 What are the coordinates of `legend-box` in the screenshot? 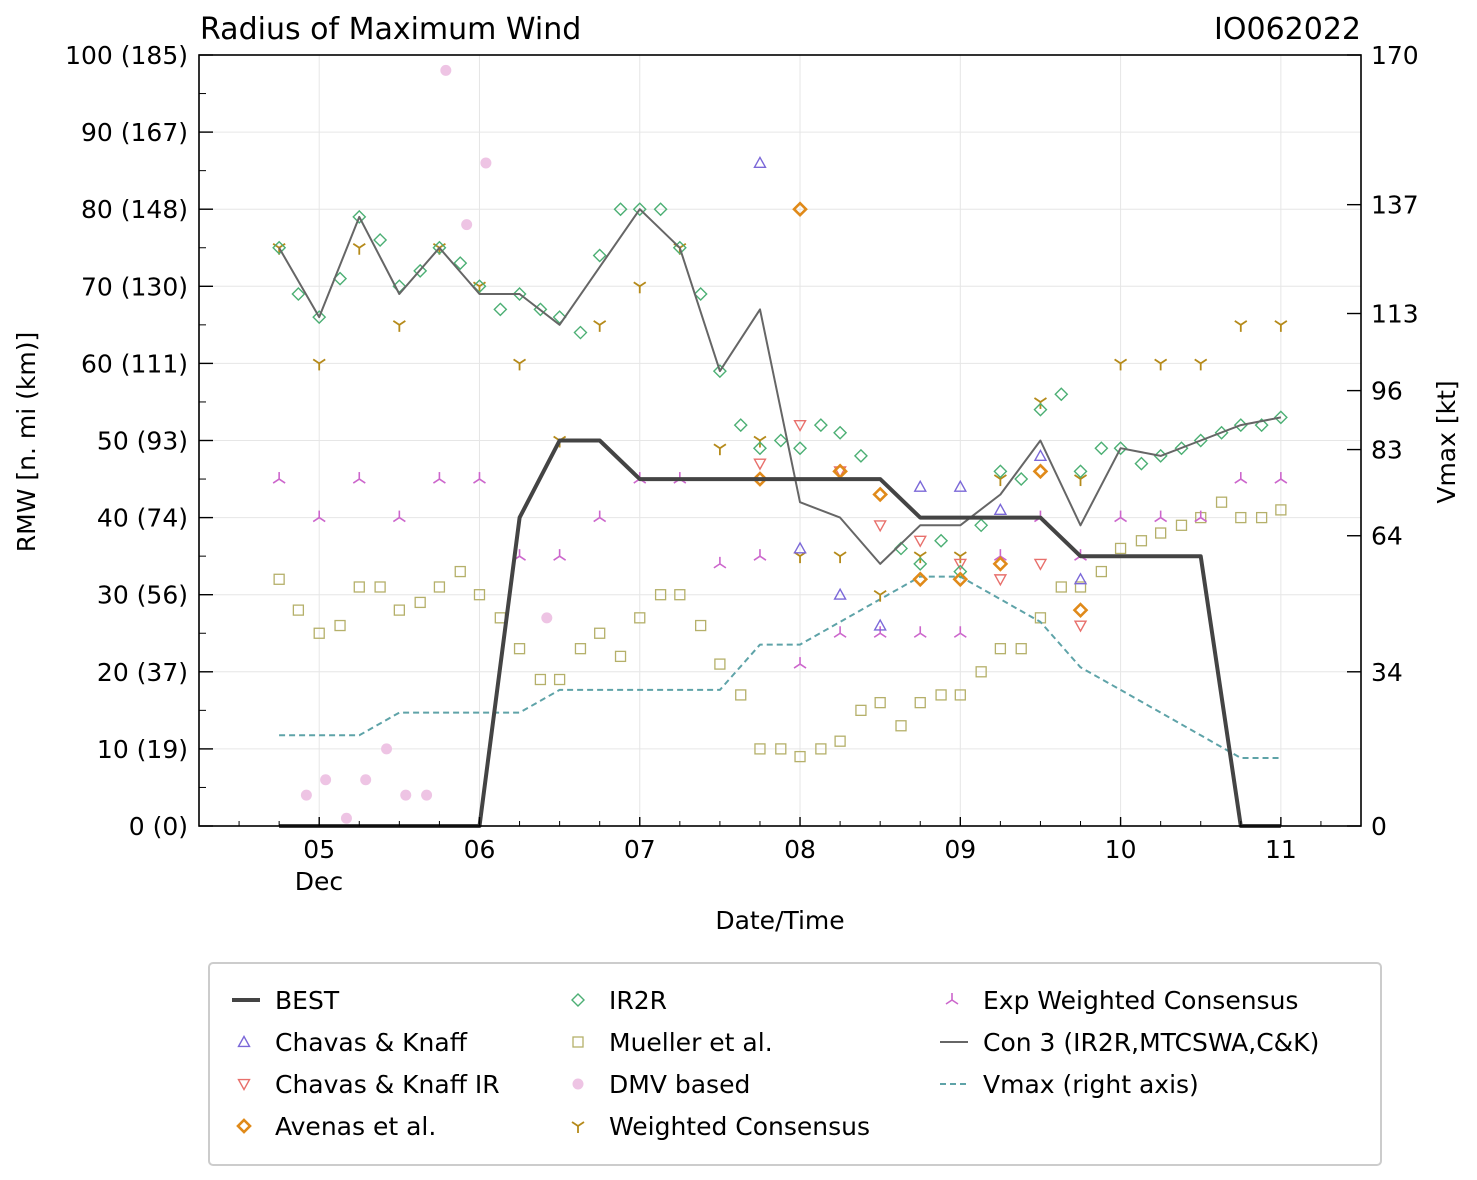 It's located at (795, 1064).